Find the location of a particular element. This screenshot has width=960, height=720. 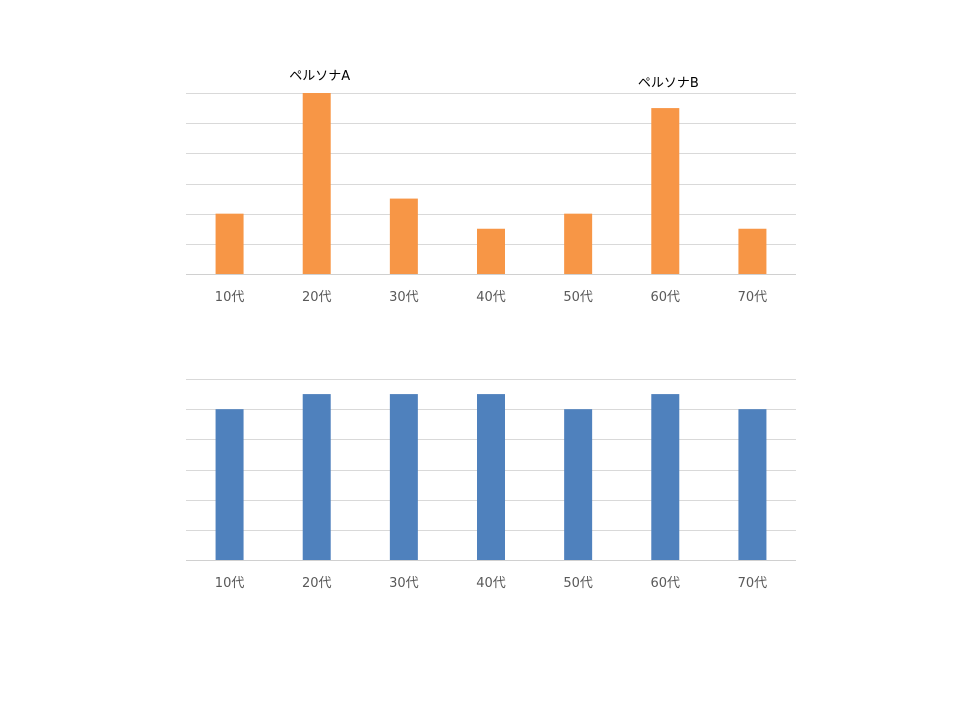

annotation-label: ペルソナA is located at coordinates (319, 76).